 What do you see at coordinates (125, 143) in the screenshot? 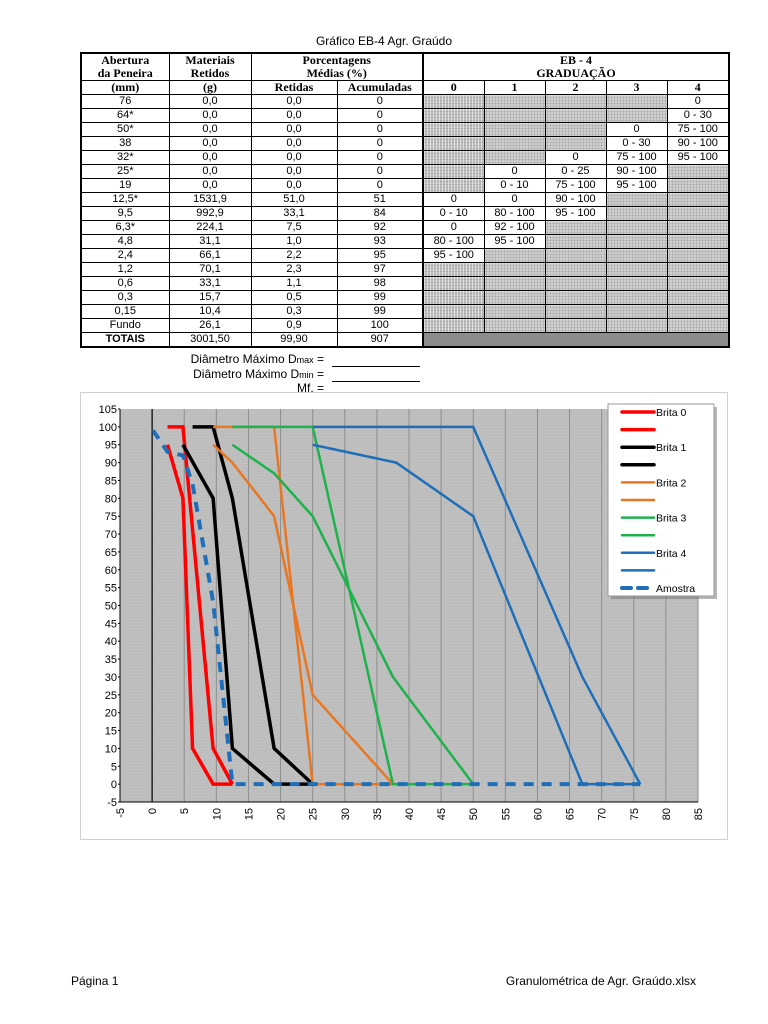
I see `cell-abertura: 38` at bounding box center [125, 143].